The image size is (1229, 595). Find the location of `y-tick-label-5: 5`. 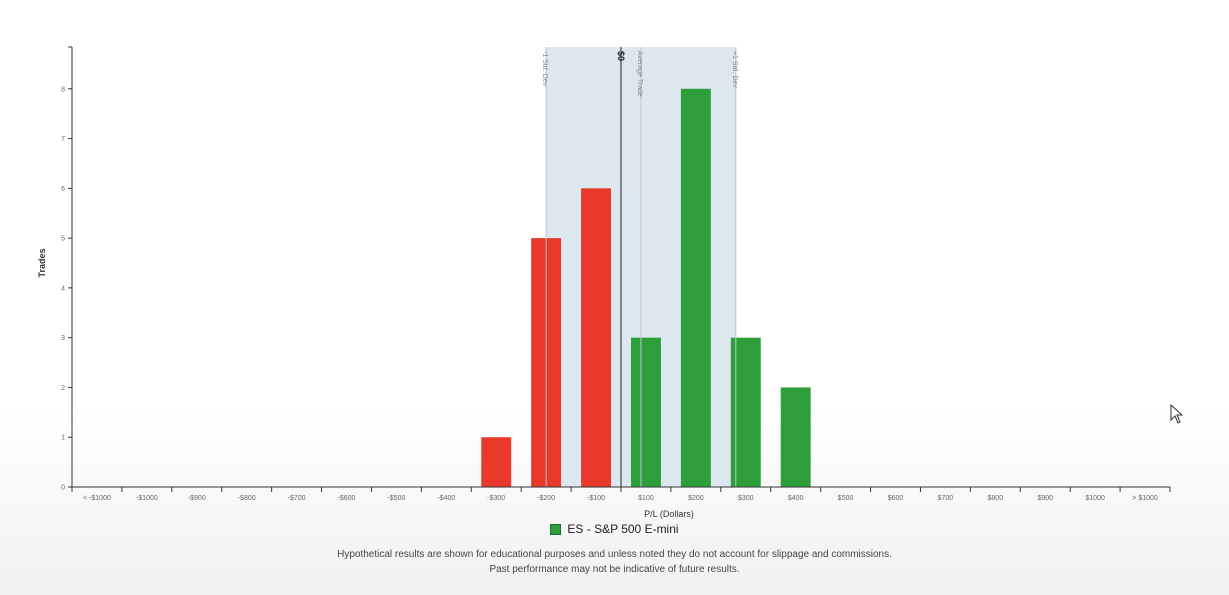

y-tick-label-5: 5 is located at coordinates (63, 239).